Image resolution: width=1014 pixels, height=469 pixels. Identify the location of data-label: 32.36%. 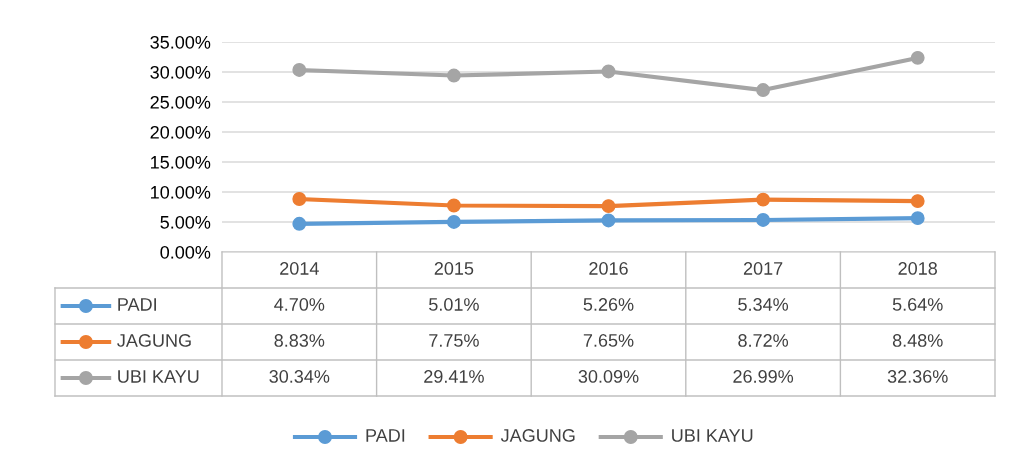
(917, 376).